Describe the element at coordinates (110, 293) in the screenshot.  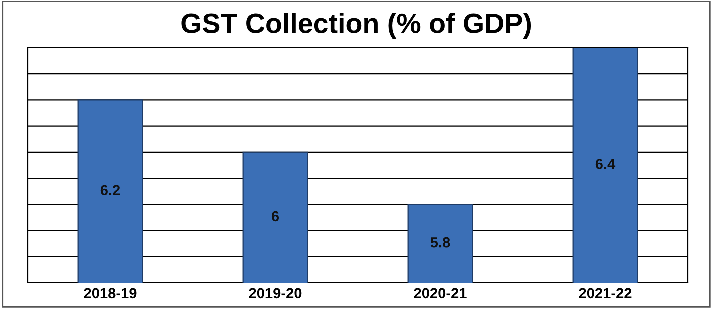
I see `x-tick-label: 2018-19` at that location.